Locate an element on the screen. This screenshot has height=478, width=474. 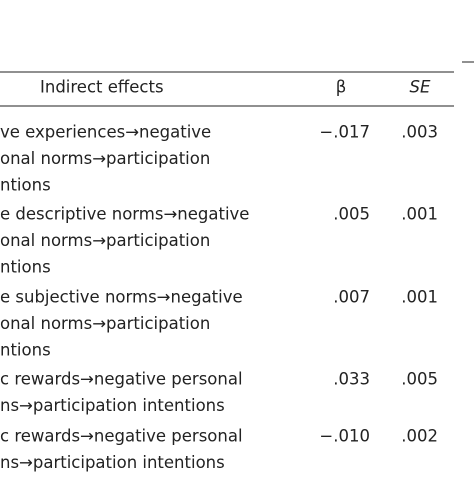
beta-cell: .005 is located at coordinates (351, 214).